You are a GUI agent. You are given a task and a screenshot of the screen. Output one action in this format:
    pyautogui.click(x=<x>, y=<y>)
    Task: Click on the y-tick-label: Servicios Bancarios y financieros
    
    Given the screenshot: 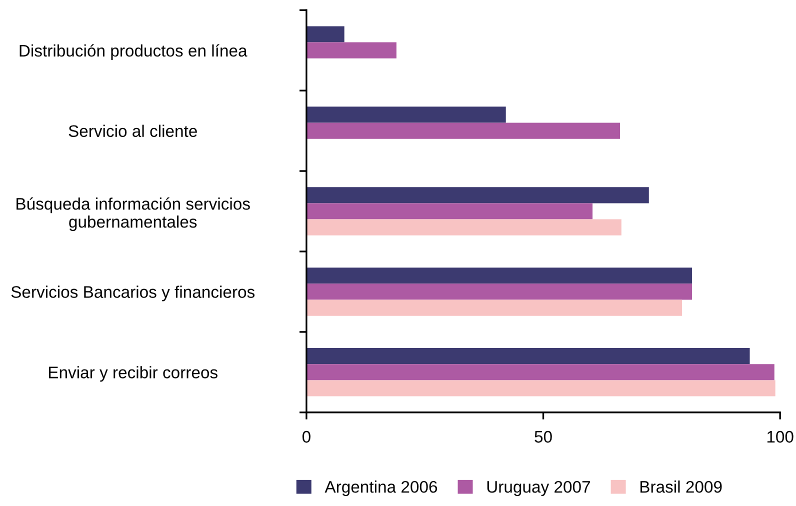 What is the action you would take?
    pyautogui.click(x=133, y=294)
    